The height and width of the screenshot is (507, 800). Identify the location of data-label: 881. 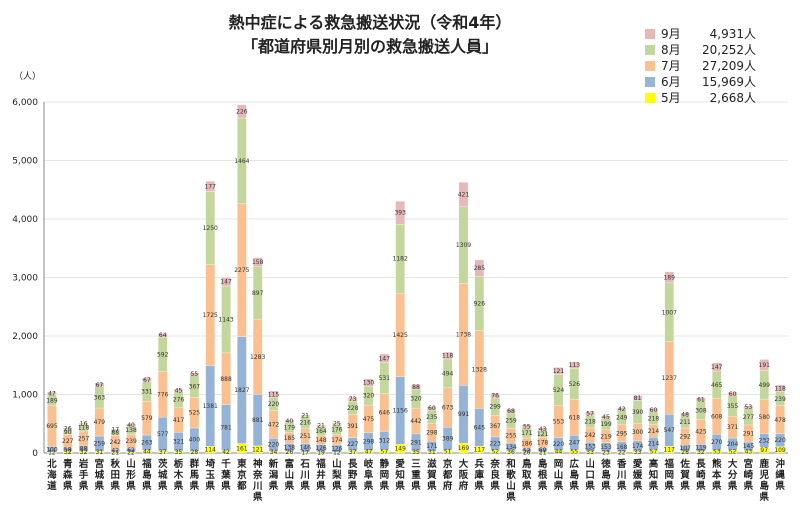
(258, 420).